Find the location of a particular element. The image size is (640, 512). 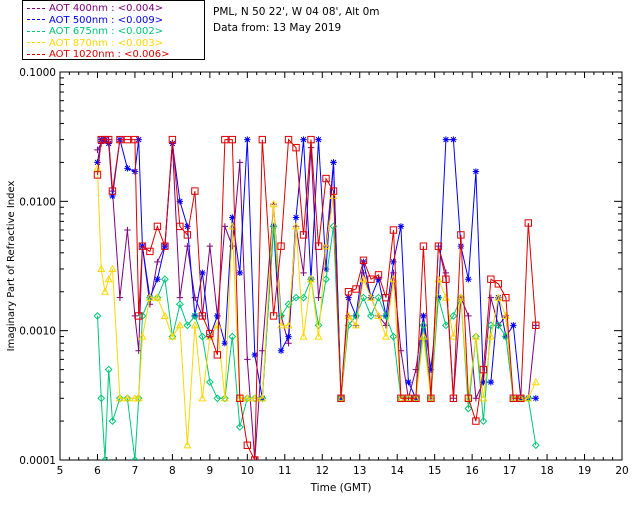

x-tick-label: 10 is located at coordinates (247, 471).